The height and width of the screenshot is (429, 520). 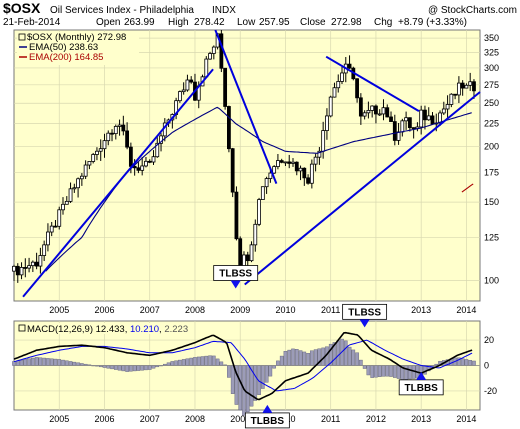 I want to click on macd-legend-signal: 10.210, so click(x=144, y=329).